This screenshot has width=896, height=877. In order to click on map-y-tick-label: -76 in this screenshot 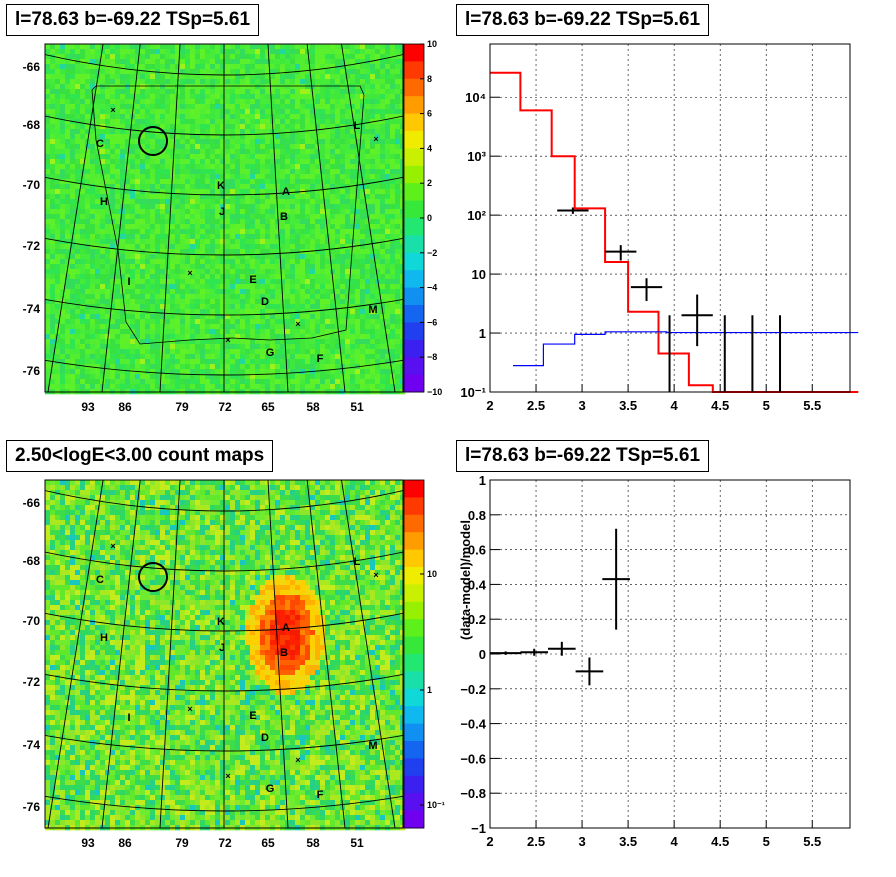, I will do `click(32, 807)`.